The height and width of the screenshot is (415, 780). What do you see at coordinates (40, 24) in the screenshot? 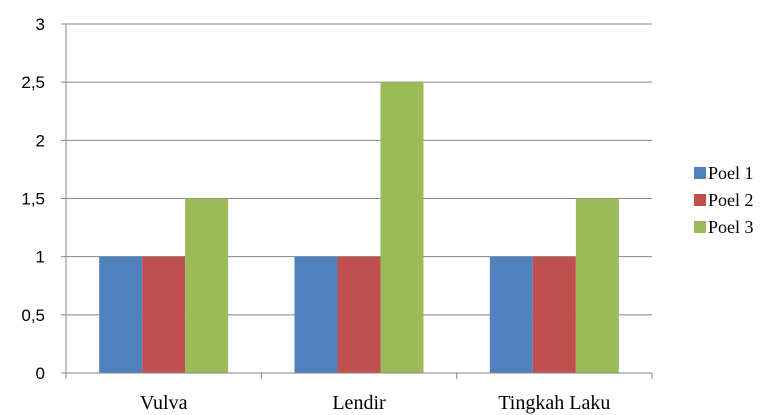
I see `y-tick-label: 3` at bounding box center [40, 24].